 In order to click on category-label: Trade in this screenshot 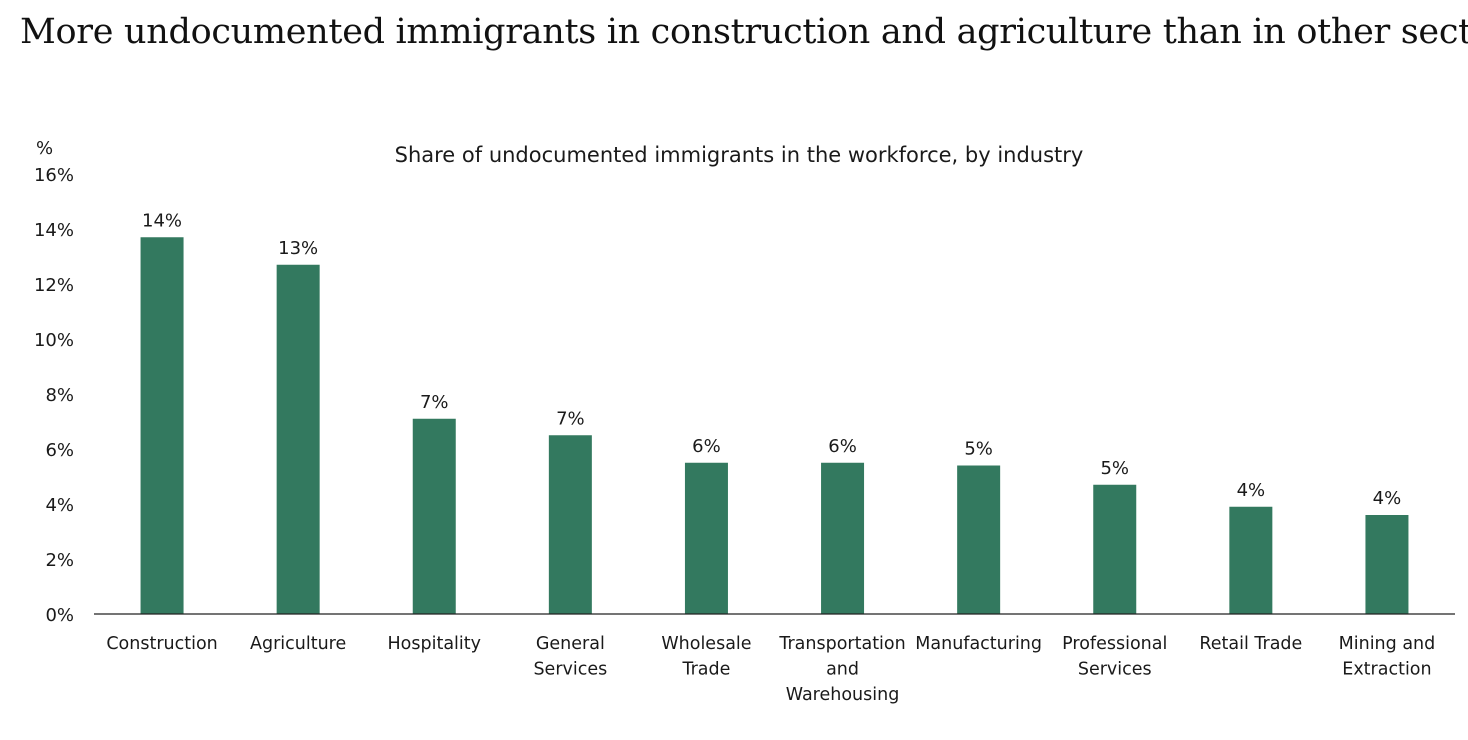, I will do `click(705, 670)`.